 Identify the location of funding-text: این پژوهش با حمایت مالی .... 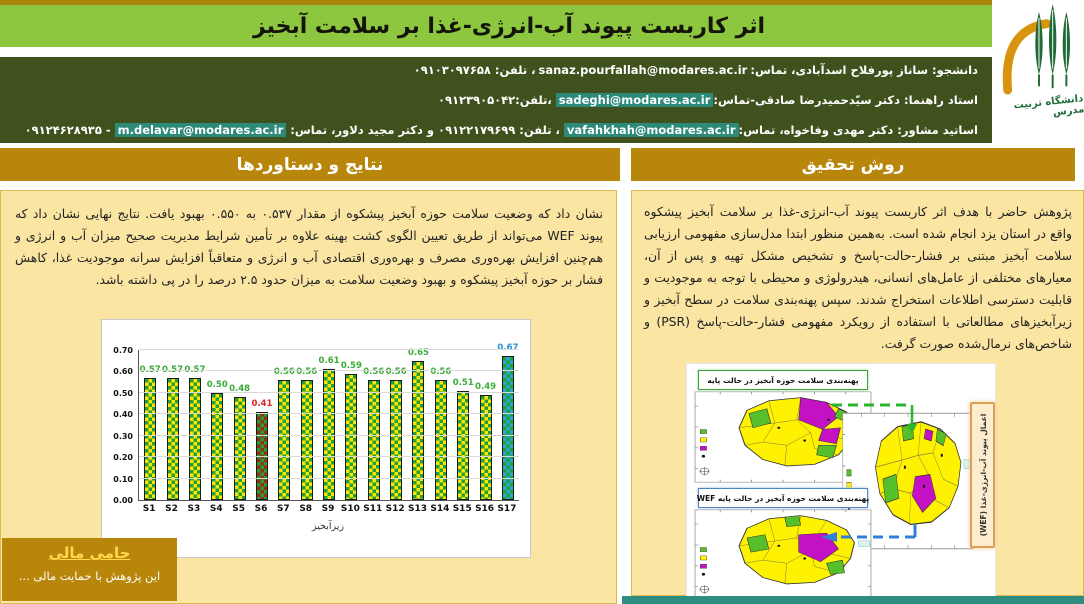
(89, 576).